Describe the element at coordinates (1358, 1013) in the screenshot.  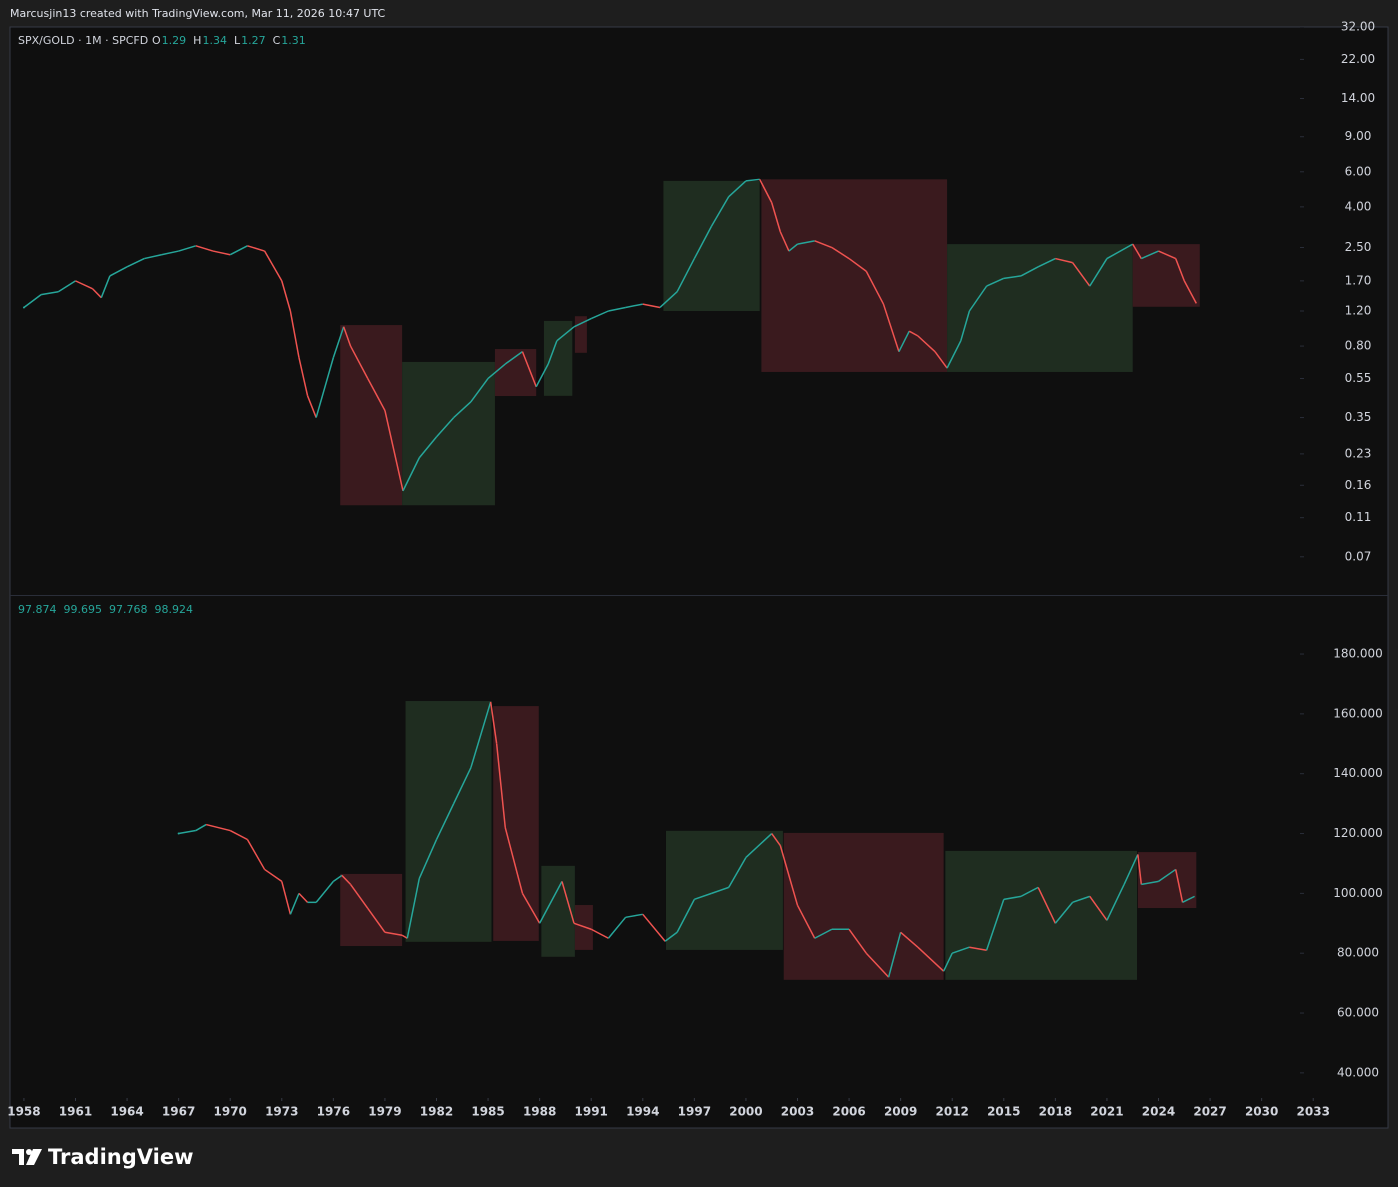
I see `y-tick-label: 60.000` at that location.